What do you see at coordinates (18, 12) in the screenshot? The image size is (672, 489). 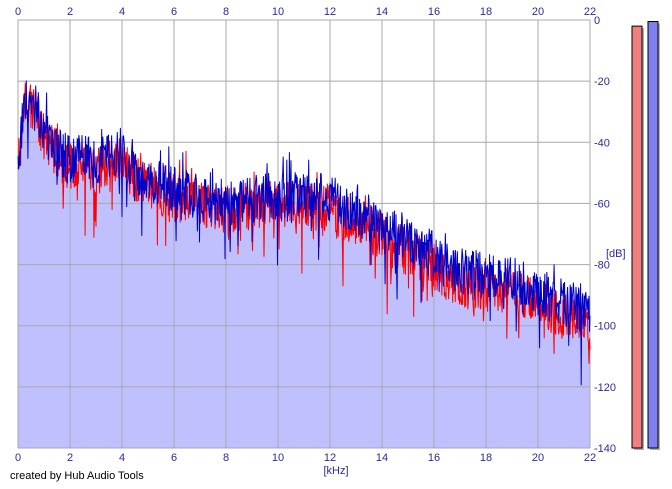 I see `x-tick-top-0: 0` at bounding box center [18, 12].